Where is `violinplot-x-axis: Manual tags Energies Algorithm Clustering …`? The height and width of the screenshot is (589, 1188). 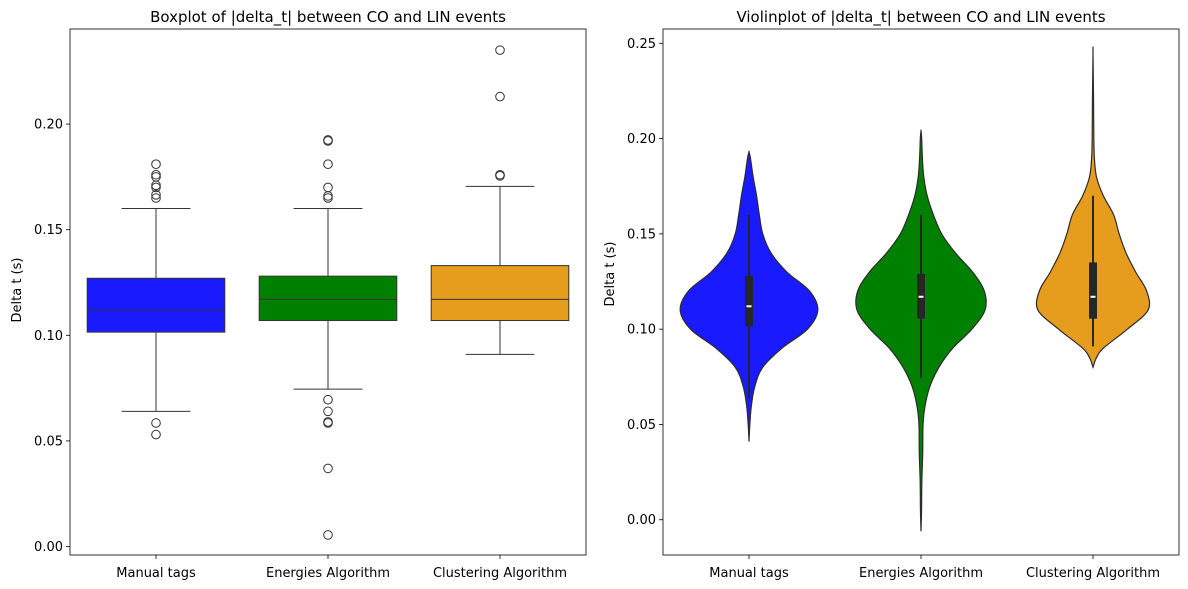 violinplot-x-axis: Manual tags Energies Algorithm Clustering … is located at coordinates (934, 568).